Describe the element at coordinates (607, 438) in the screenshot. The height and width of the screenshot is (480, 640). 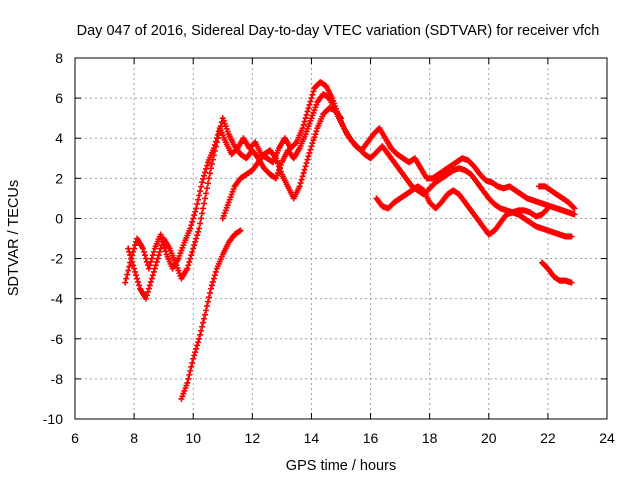
I see `x-tick-label: 24` at that location.